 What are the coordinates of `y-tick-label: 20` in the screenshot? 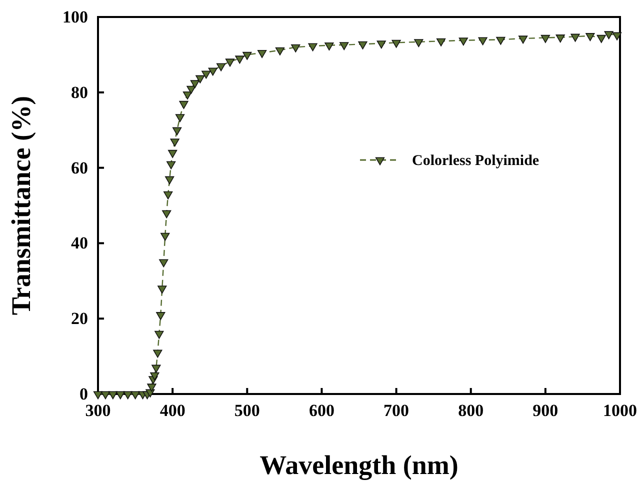 It's located at (79, 318).